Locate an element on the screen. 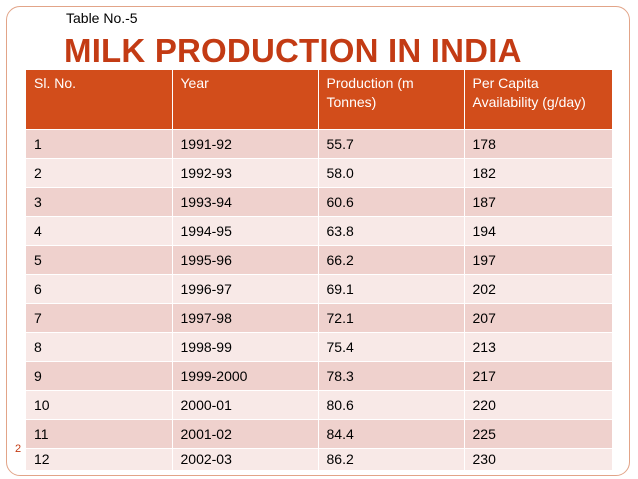 This screenshot has width=638, height=479. year-cell: 1996-97 is located at coordinates (245, 288).